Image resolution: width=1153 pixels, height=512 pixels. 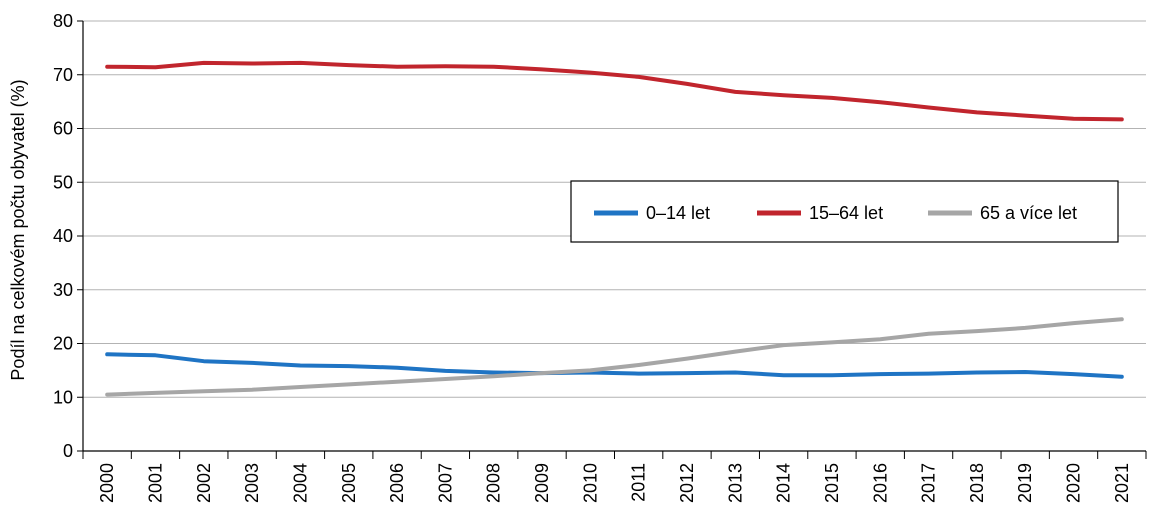 I want to click on legend-label-3: 65 a více let, so click(x=1028, y=213).